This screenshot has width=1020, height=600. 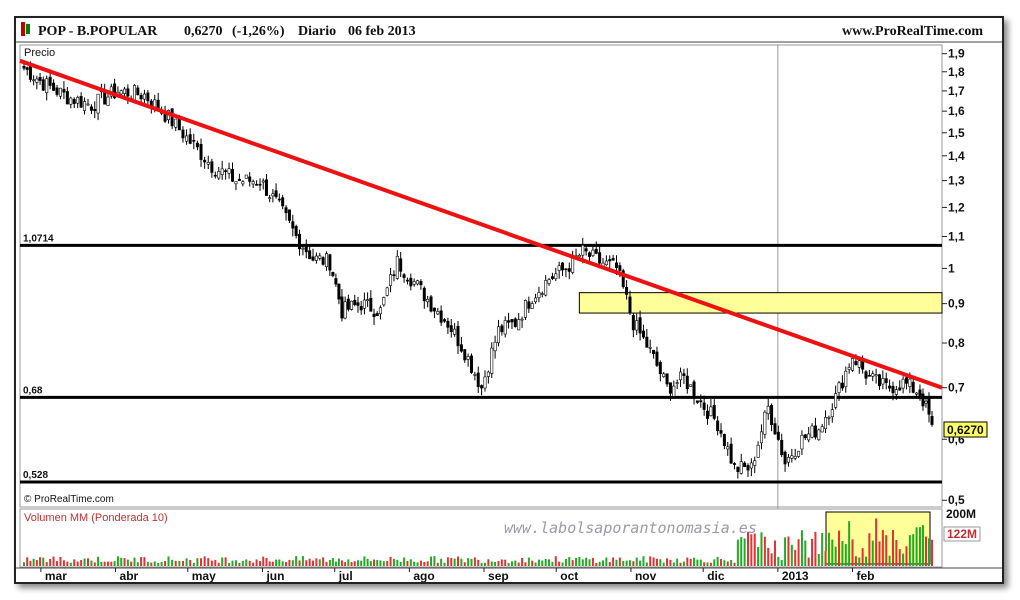 What do you see at coordinates (274, 575) in the screenshot?
I see `month-label-3: jun` at bounding box center [274, 575].